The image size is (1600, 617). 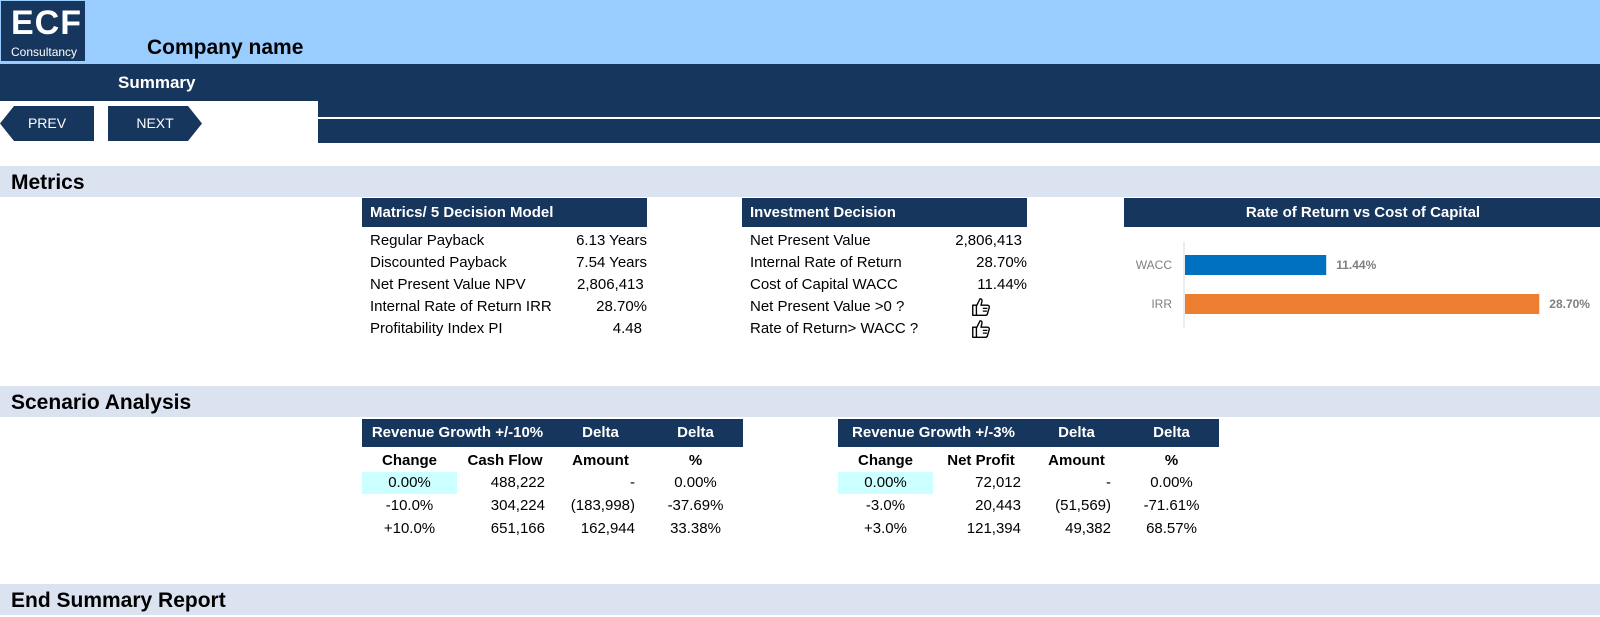 What do you see at coordinates (885, 528) in the screenshot?
I see `table-cell-change: +3.0%` at bounding box center [885, 528].